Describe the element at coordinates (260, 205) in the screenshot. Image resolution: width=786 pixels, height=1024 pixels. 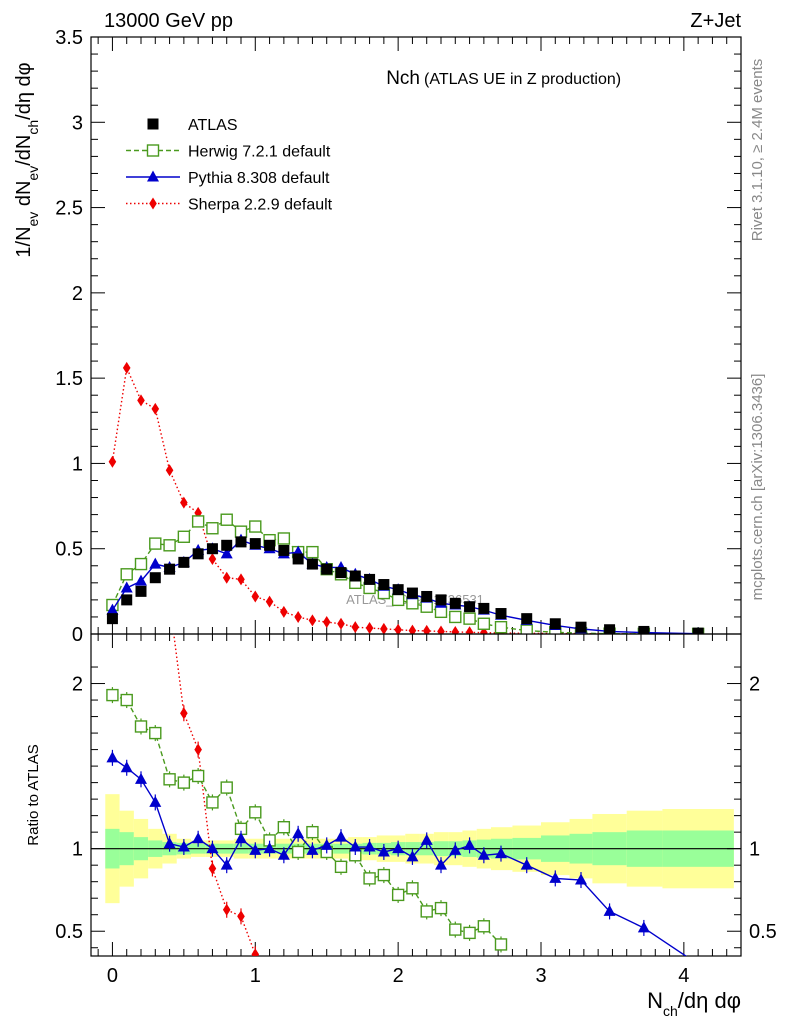
I see `legend-label: Sherpa 2.2.9 default` at that location.